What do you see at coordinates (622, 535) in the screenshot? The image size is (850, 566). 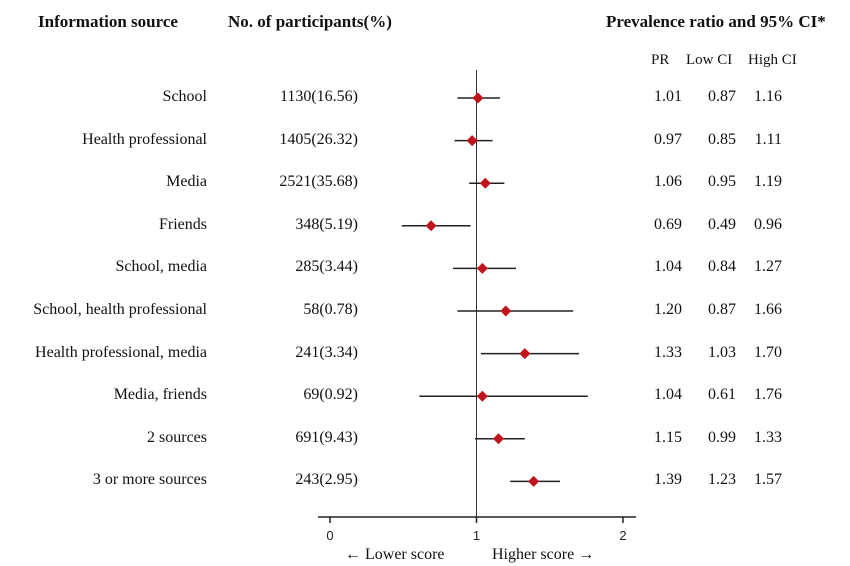 I see `x-tick-label: 2` at bounding box center [622, 535].